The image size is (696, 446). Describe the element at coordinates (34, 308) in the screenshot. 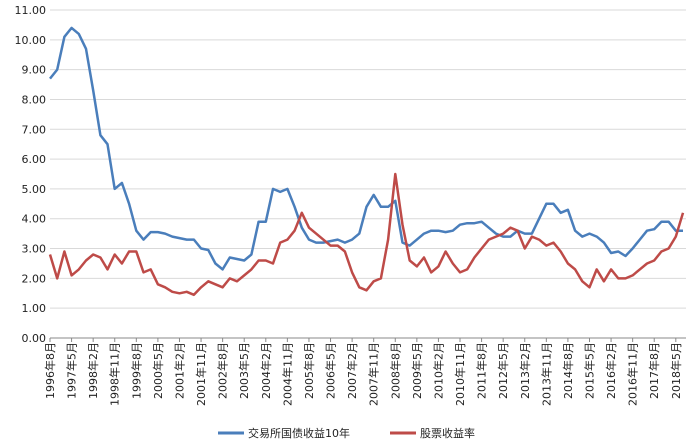

I see `y-tick-label: 1.00` at that location.